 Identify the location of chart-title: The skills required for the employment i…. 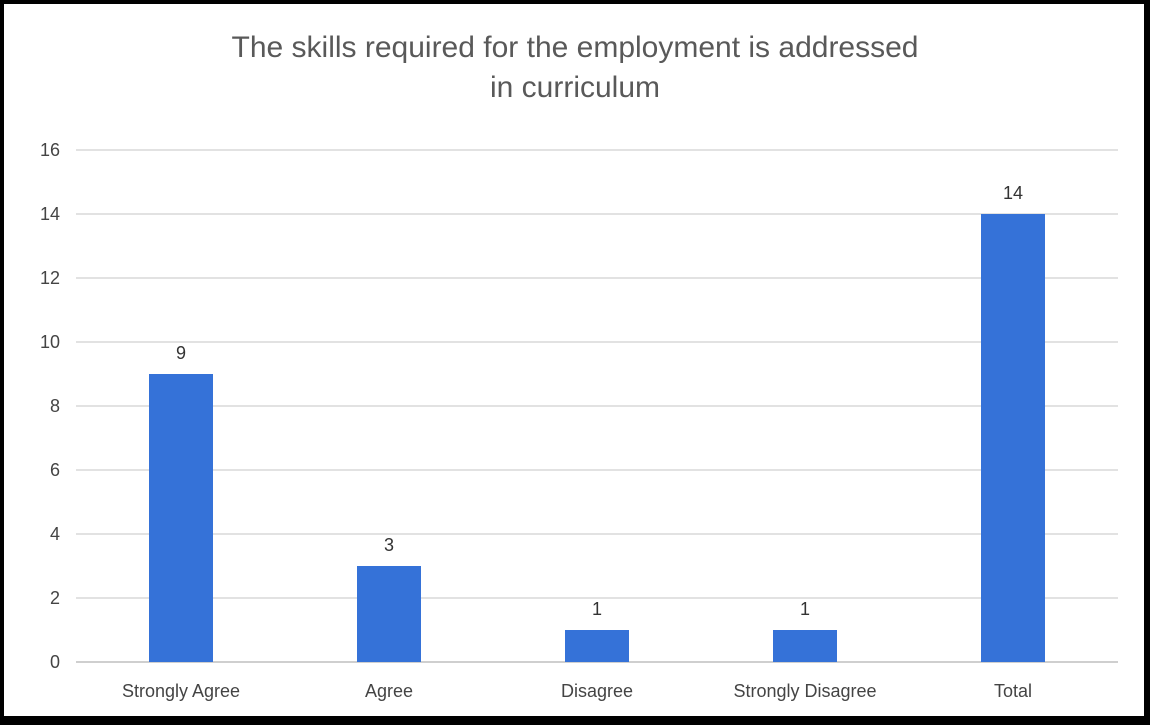
(575, 67).